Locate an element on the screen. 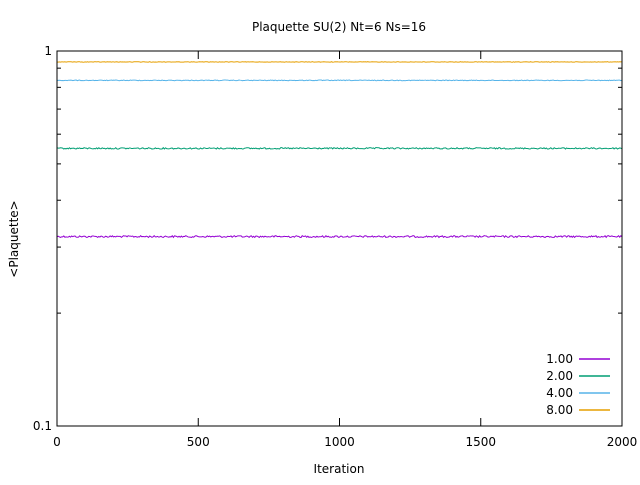 The height and width of the screenshot is (485, 640). x-axis-label: Iteration is located at coordinates (339, 469).